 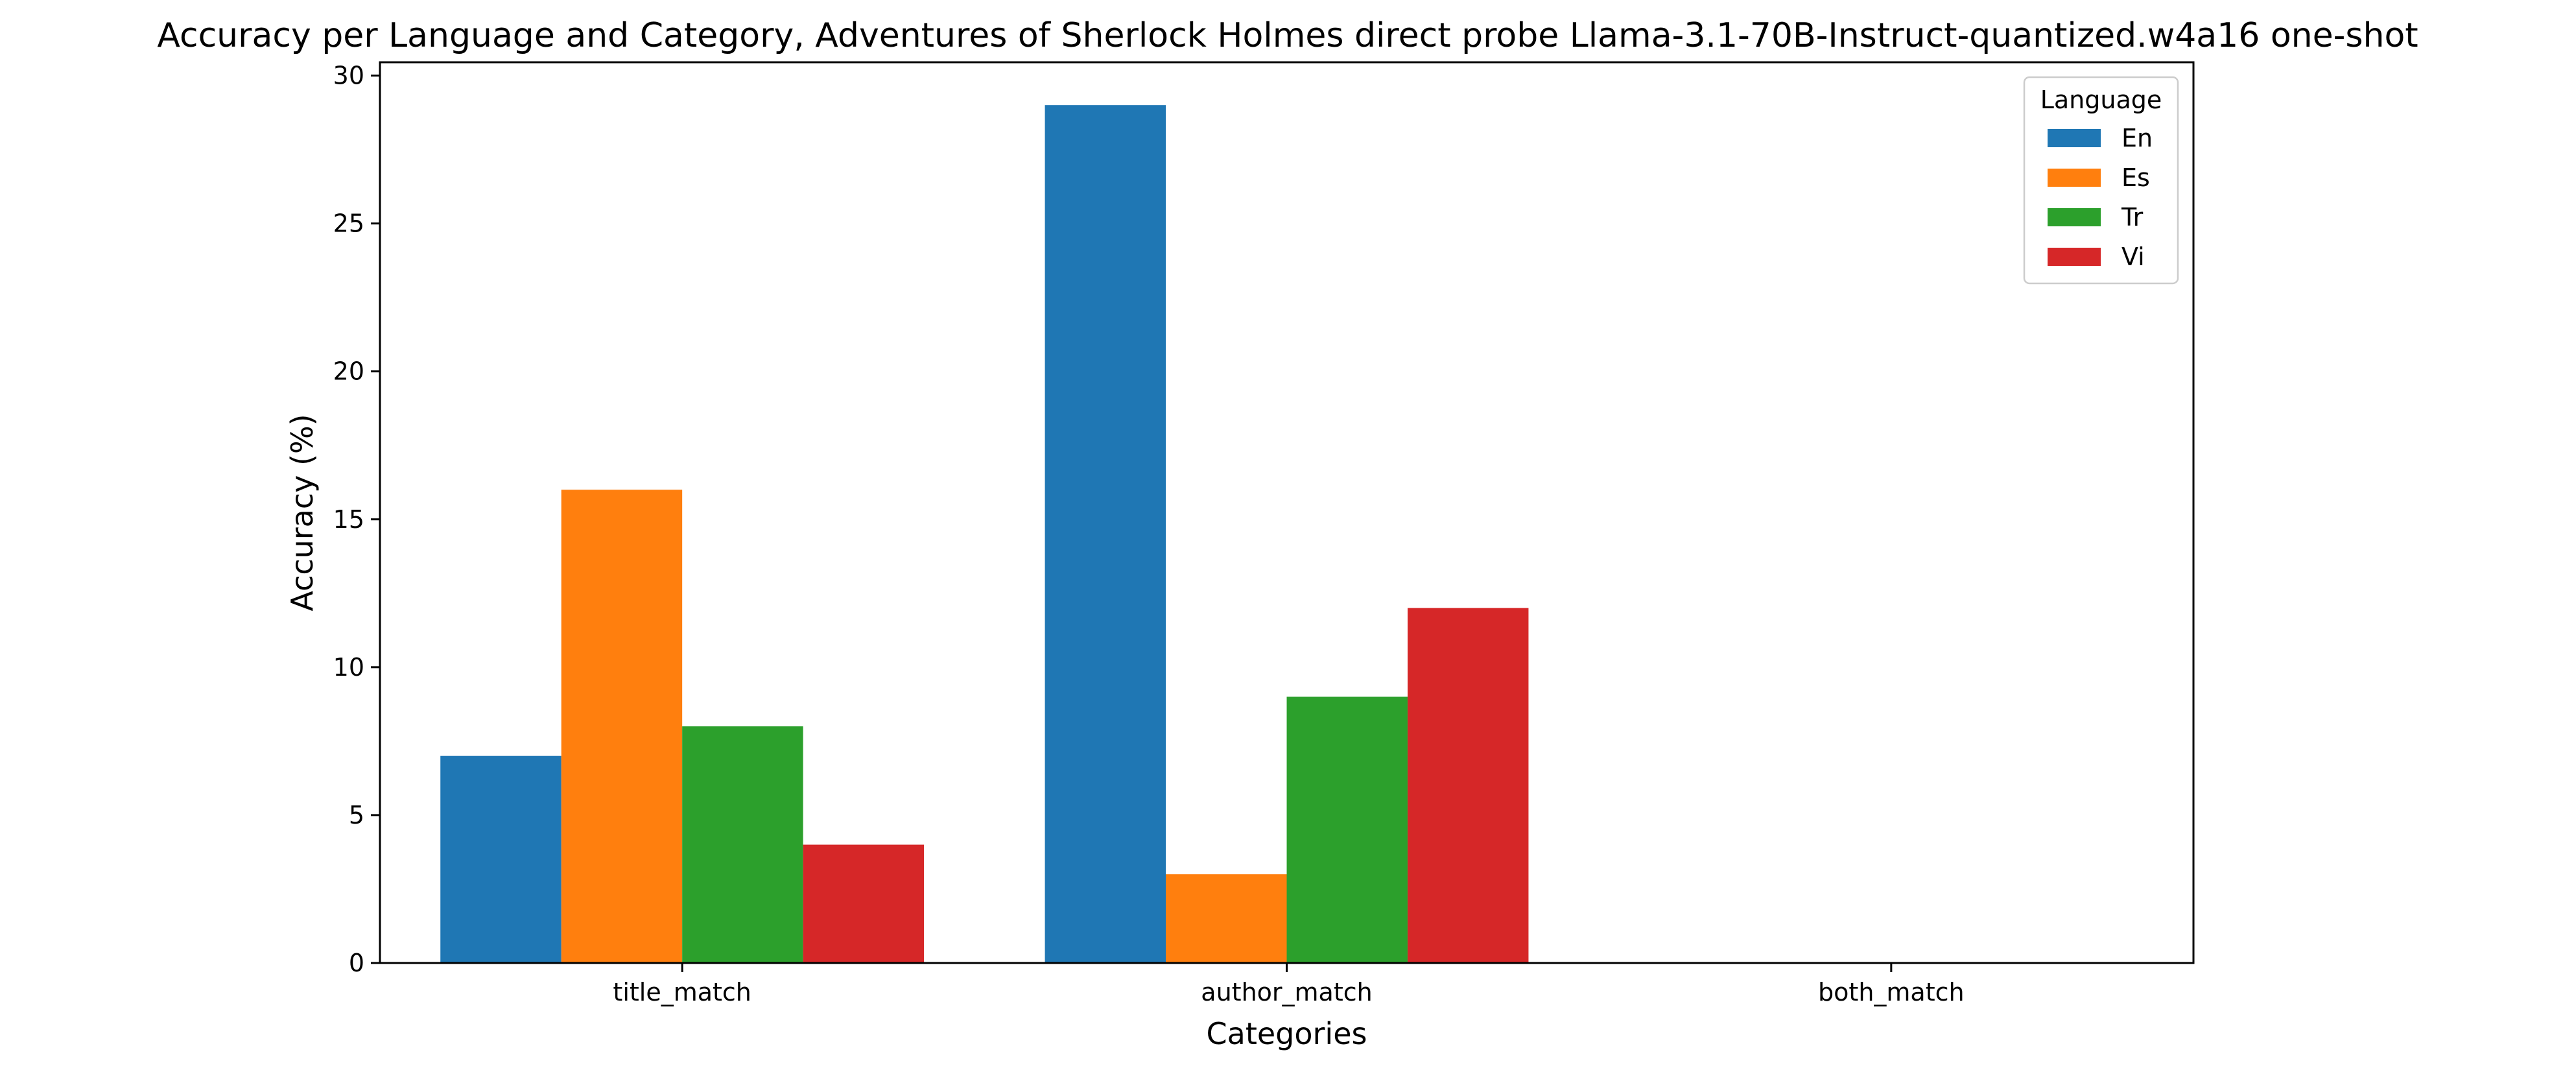 I want to click on legend-swatch-es, so click(x=2074, y=178).